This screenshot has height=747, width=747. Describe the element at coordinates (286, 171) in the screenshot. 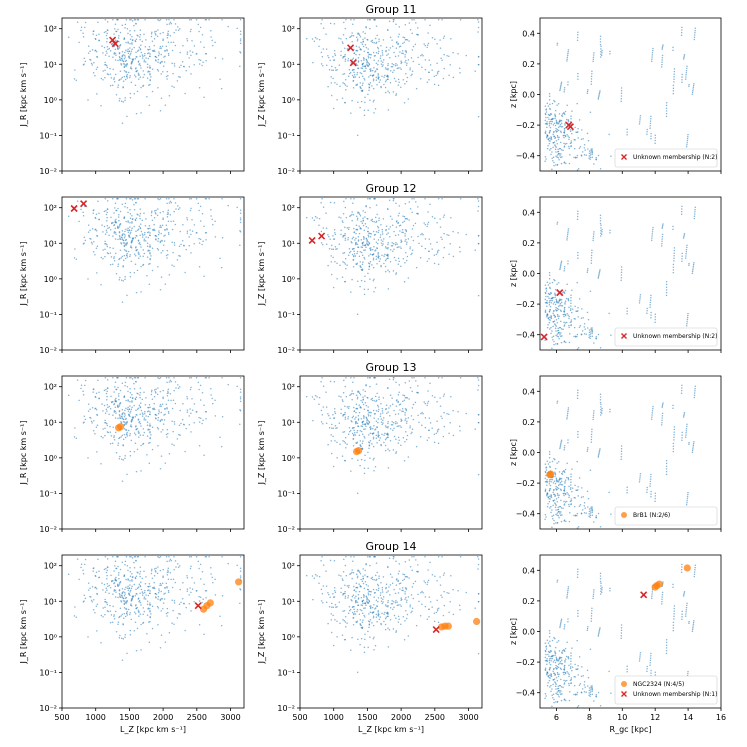

I see `y-tick-label: 10⁻²` at that location.